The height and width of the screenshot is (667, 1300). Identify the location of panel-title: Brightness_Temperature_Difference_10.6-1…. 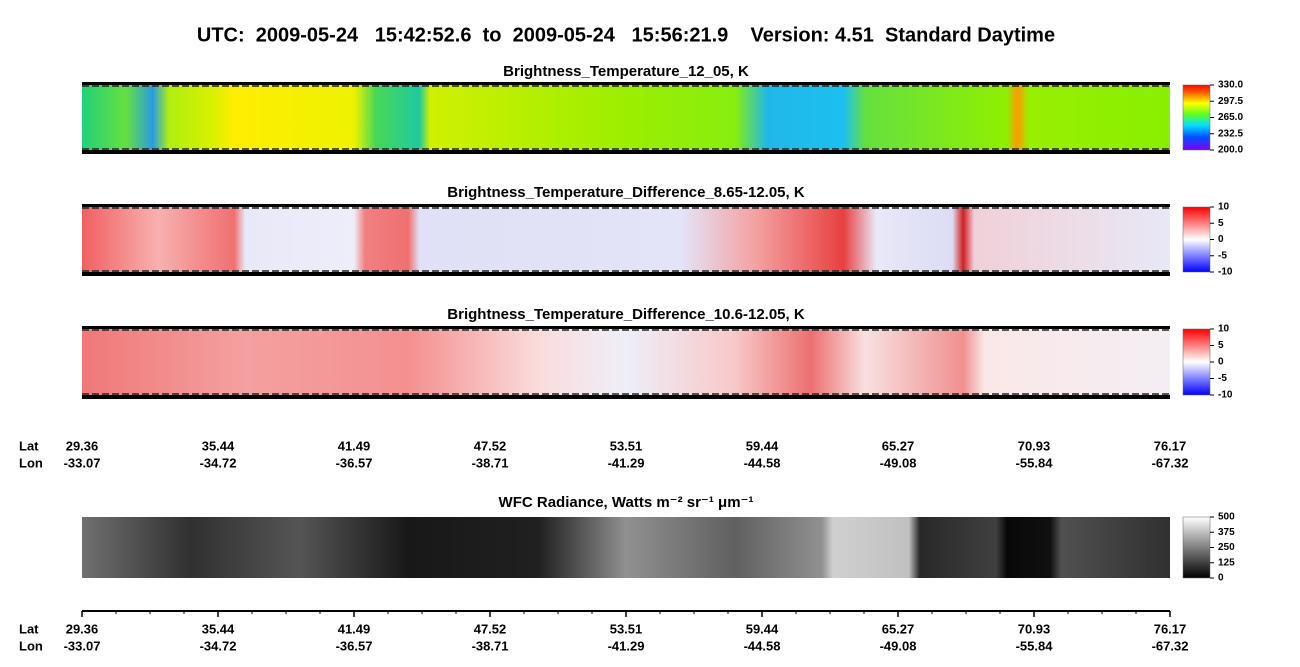
(626, 314).